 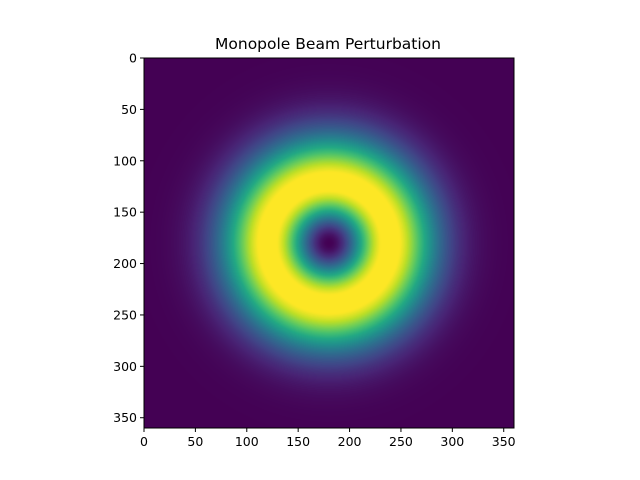 What do you see at coordinates (125, 417) in the screenshot?
I see `y-tick-label: 350` at bounding box center [125, 417].